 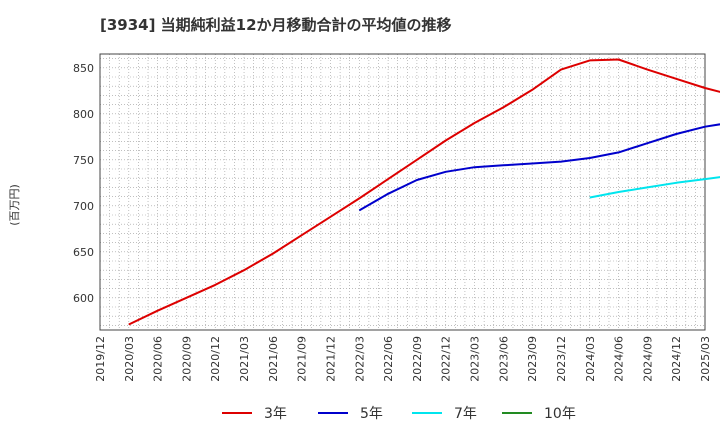 I want to click on series-line-7年, so click(x=654, y=187).